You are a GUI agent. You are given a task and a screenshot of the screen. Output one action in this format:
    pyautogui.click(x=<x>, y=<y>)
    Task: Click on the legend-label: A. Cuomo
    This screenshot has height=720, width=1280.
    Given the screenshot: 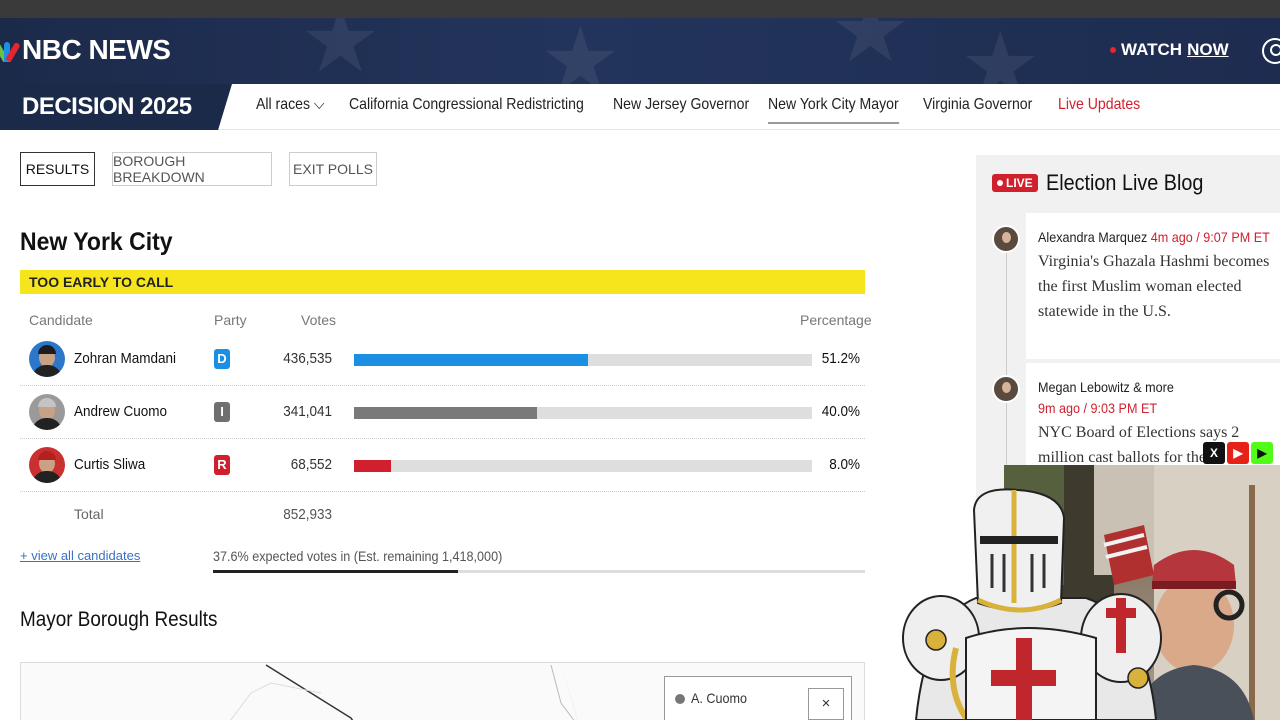 What is the action you would take?
    pyautogui.click(x=719, y=698)
    